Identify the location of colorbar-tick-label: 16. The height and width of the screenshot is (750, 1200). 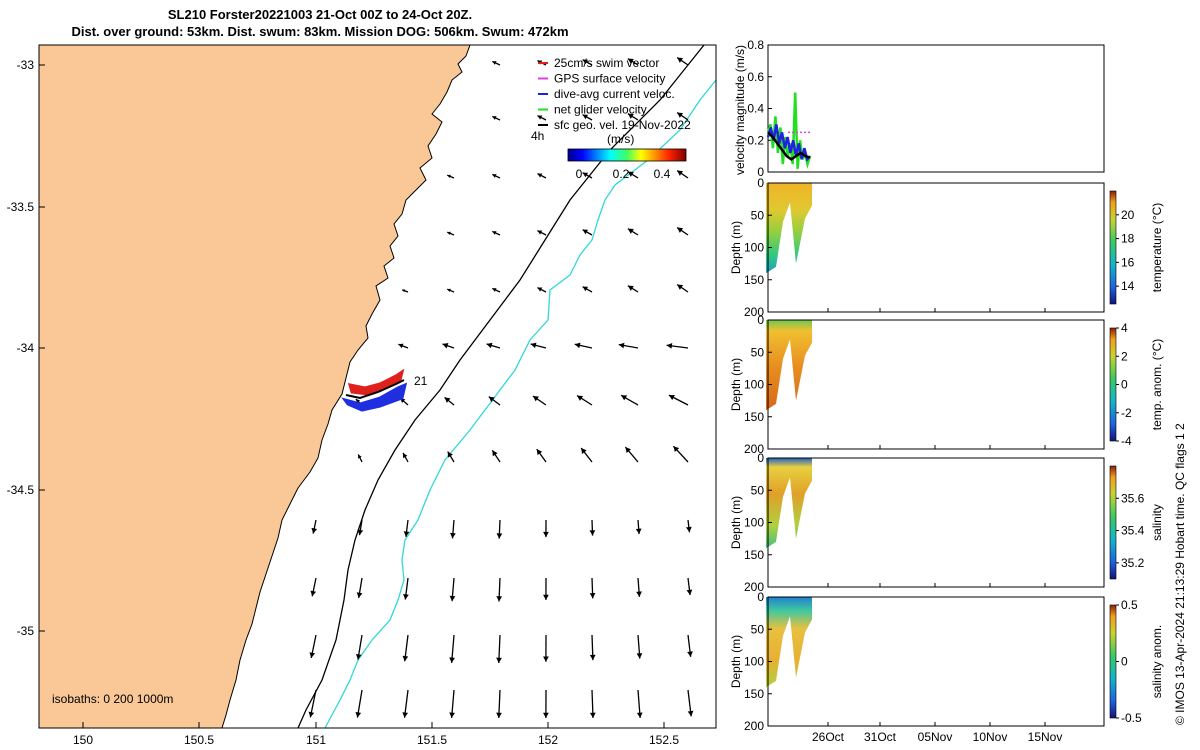
(1128, 262).